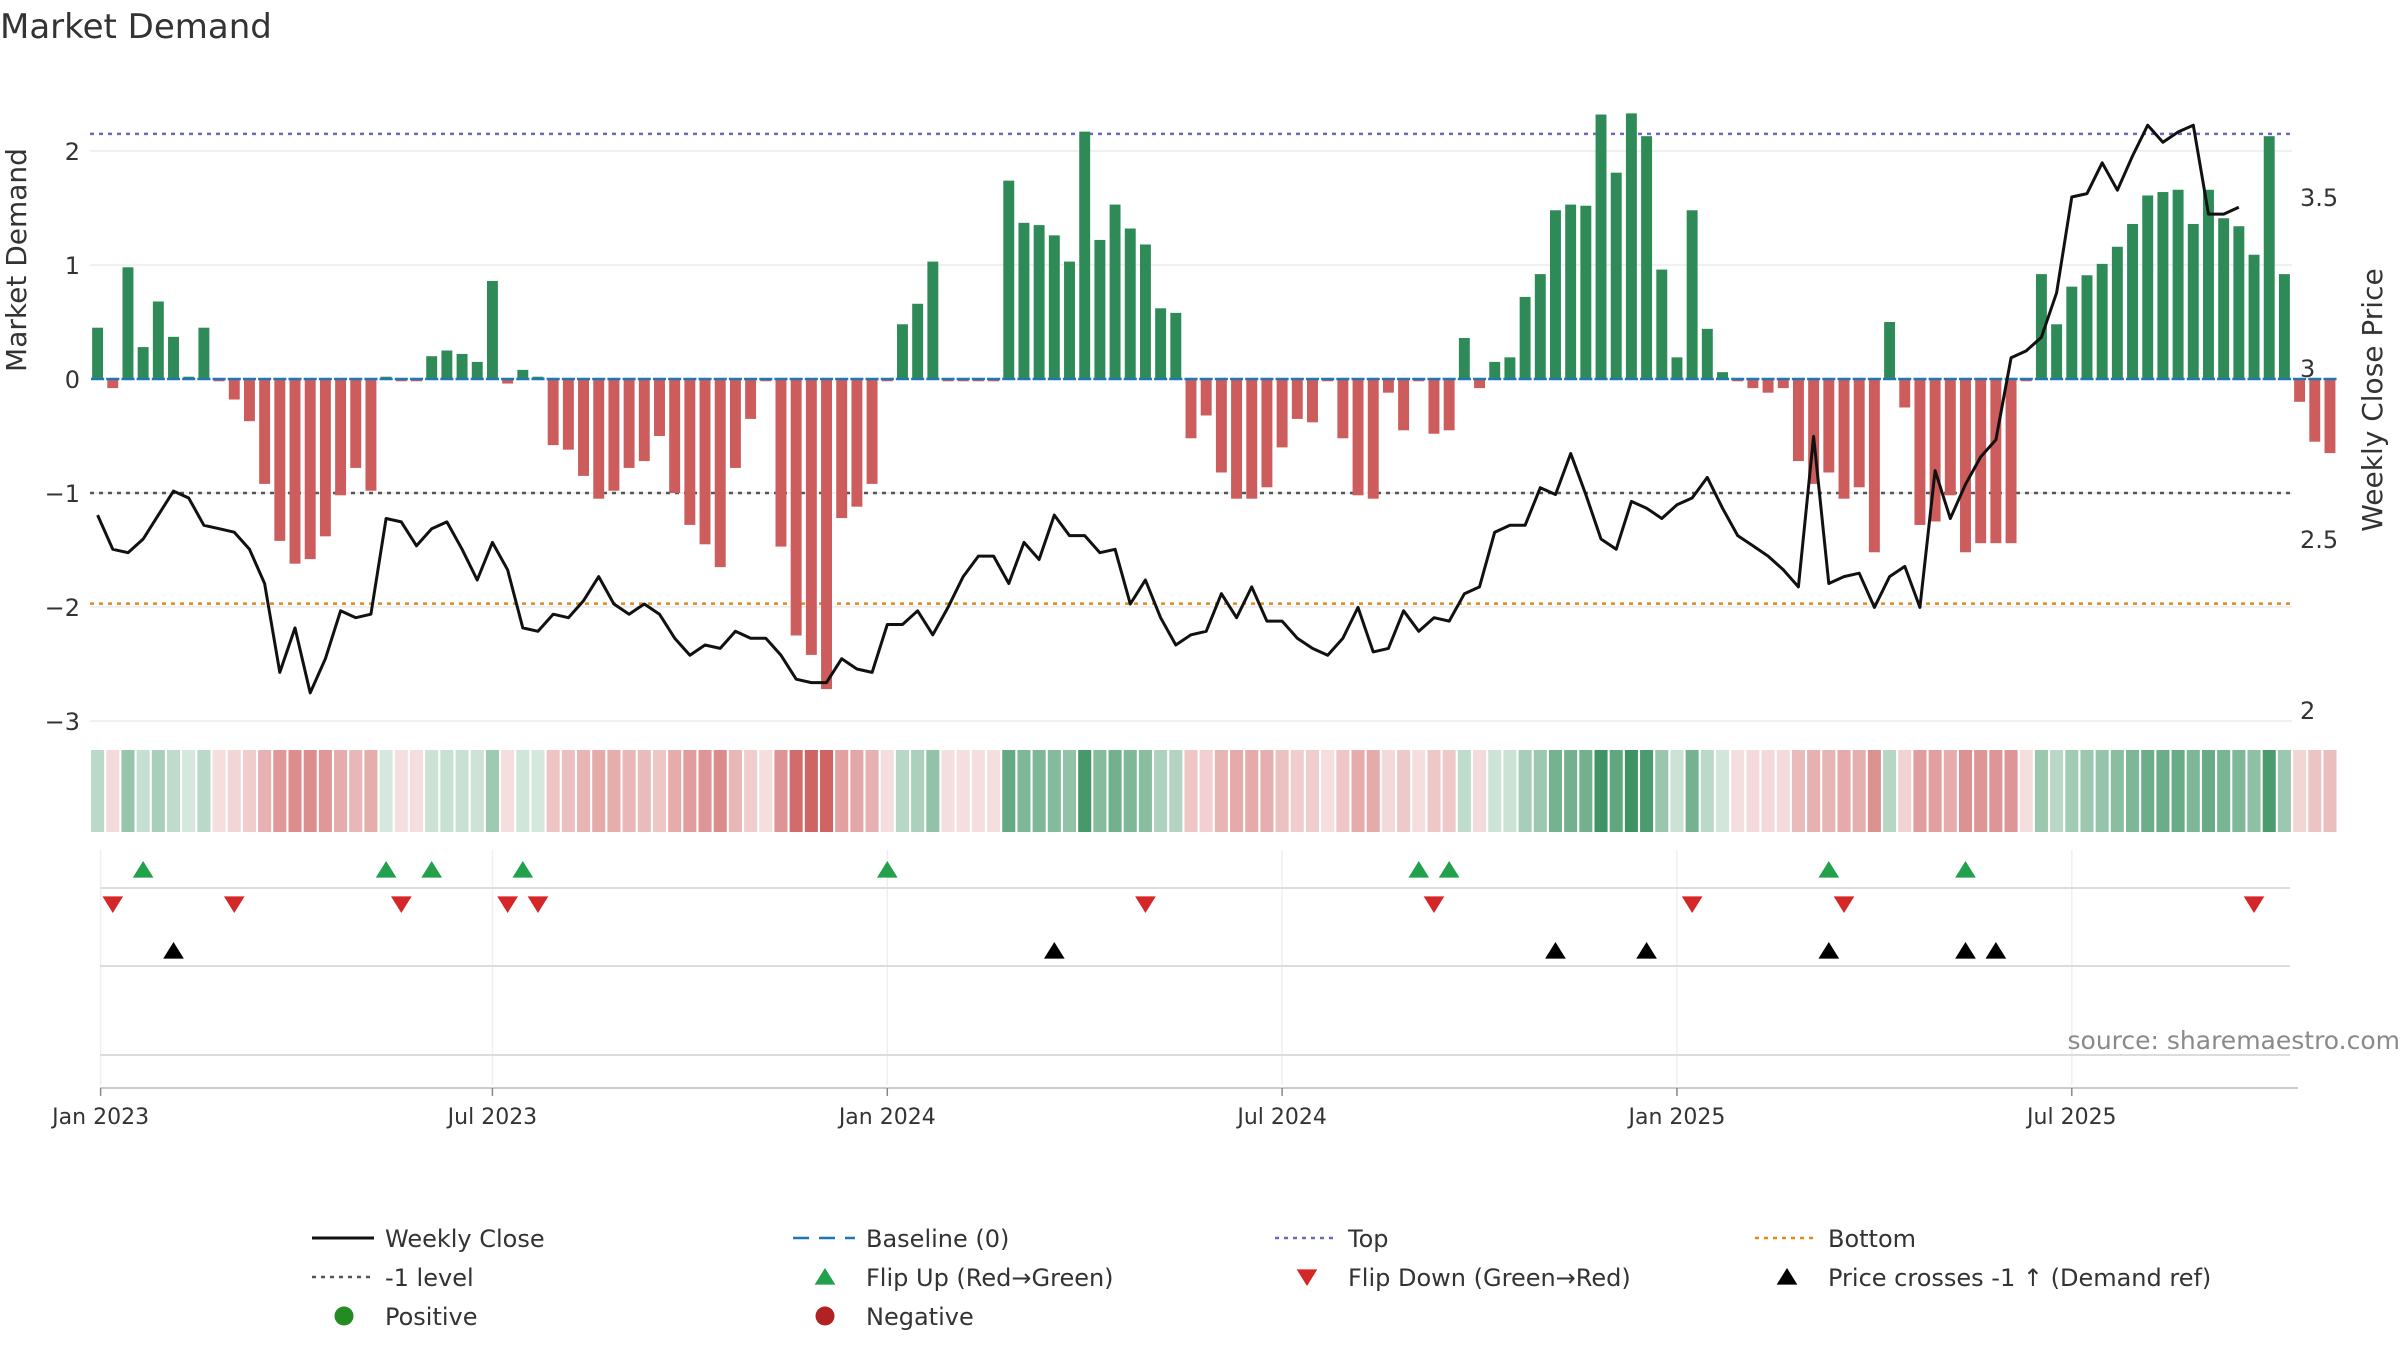  Describe the element at coordinates (2319, 198) in the screenshot. I see `y2-tick-label: 3.5` at that location.